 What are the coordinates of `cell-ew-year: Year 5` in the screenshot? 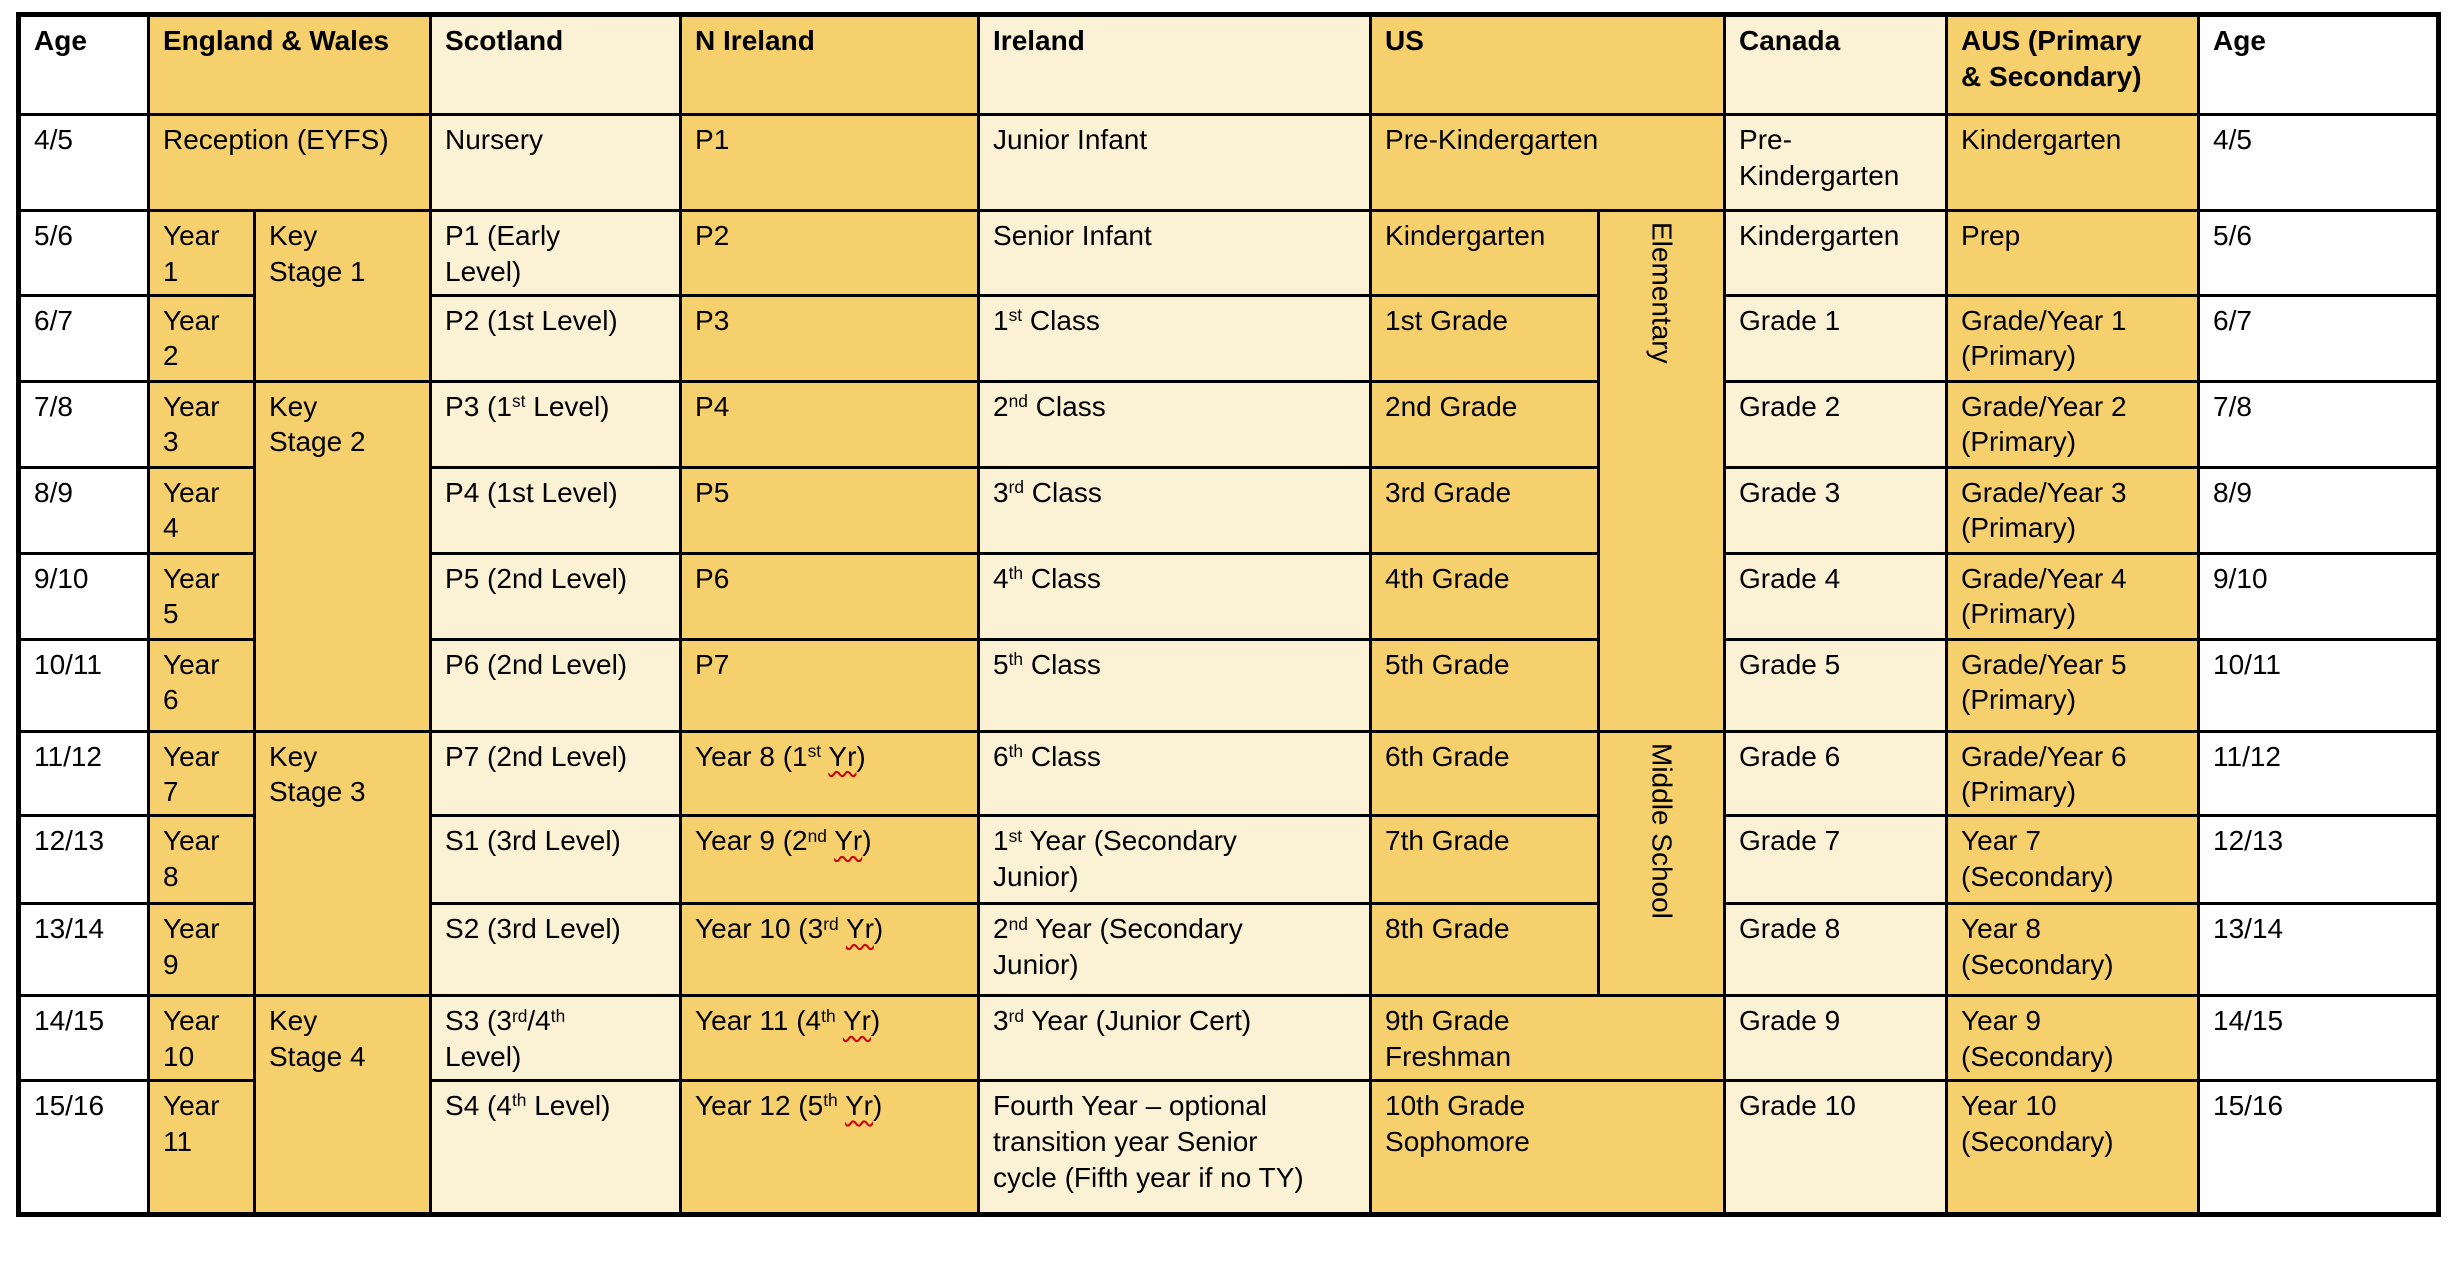 It's located at (201, 596).